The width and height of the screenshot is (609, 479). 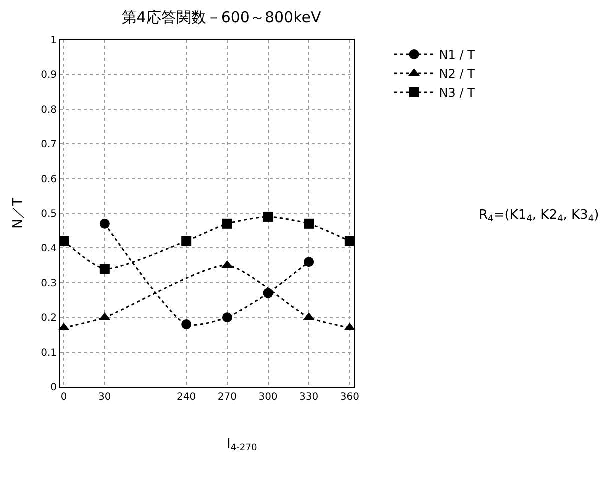 What do you see at coordinates (242, 445) in the screenshot?
I see `text: I$_{4-270}$` at bounding box center [242, 445].